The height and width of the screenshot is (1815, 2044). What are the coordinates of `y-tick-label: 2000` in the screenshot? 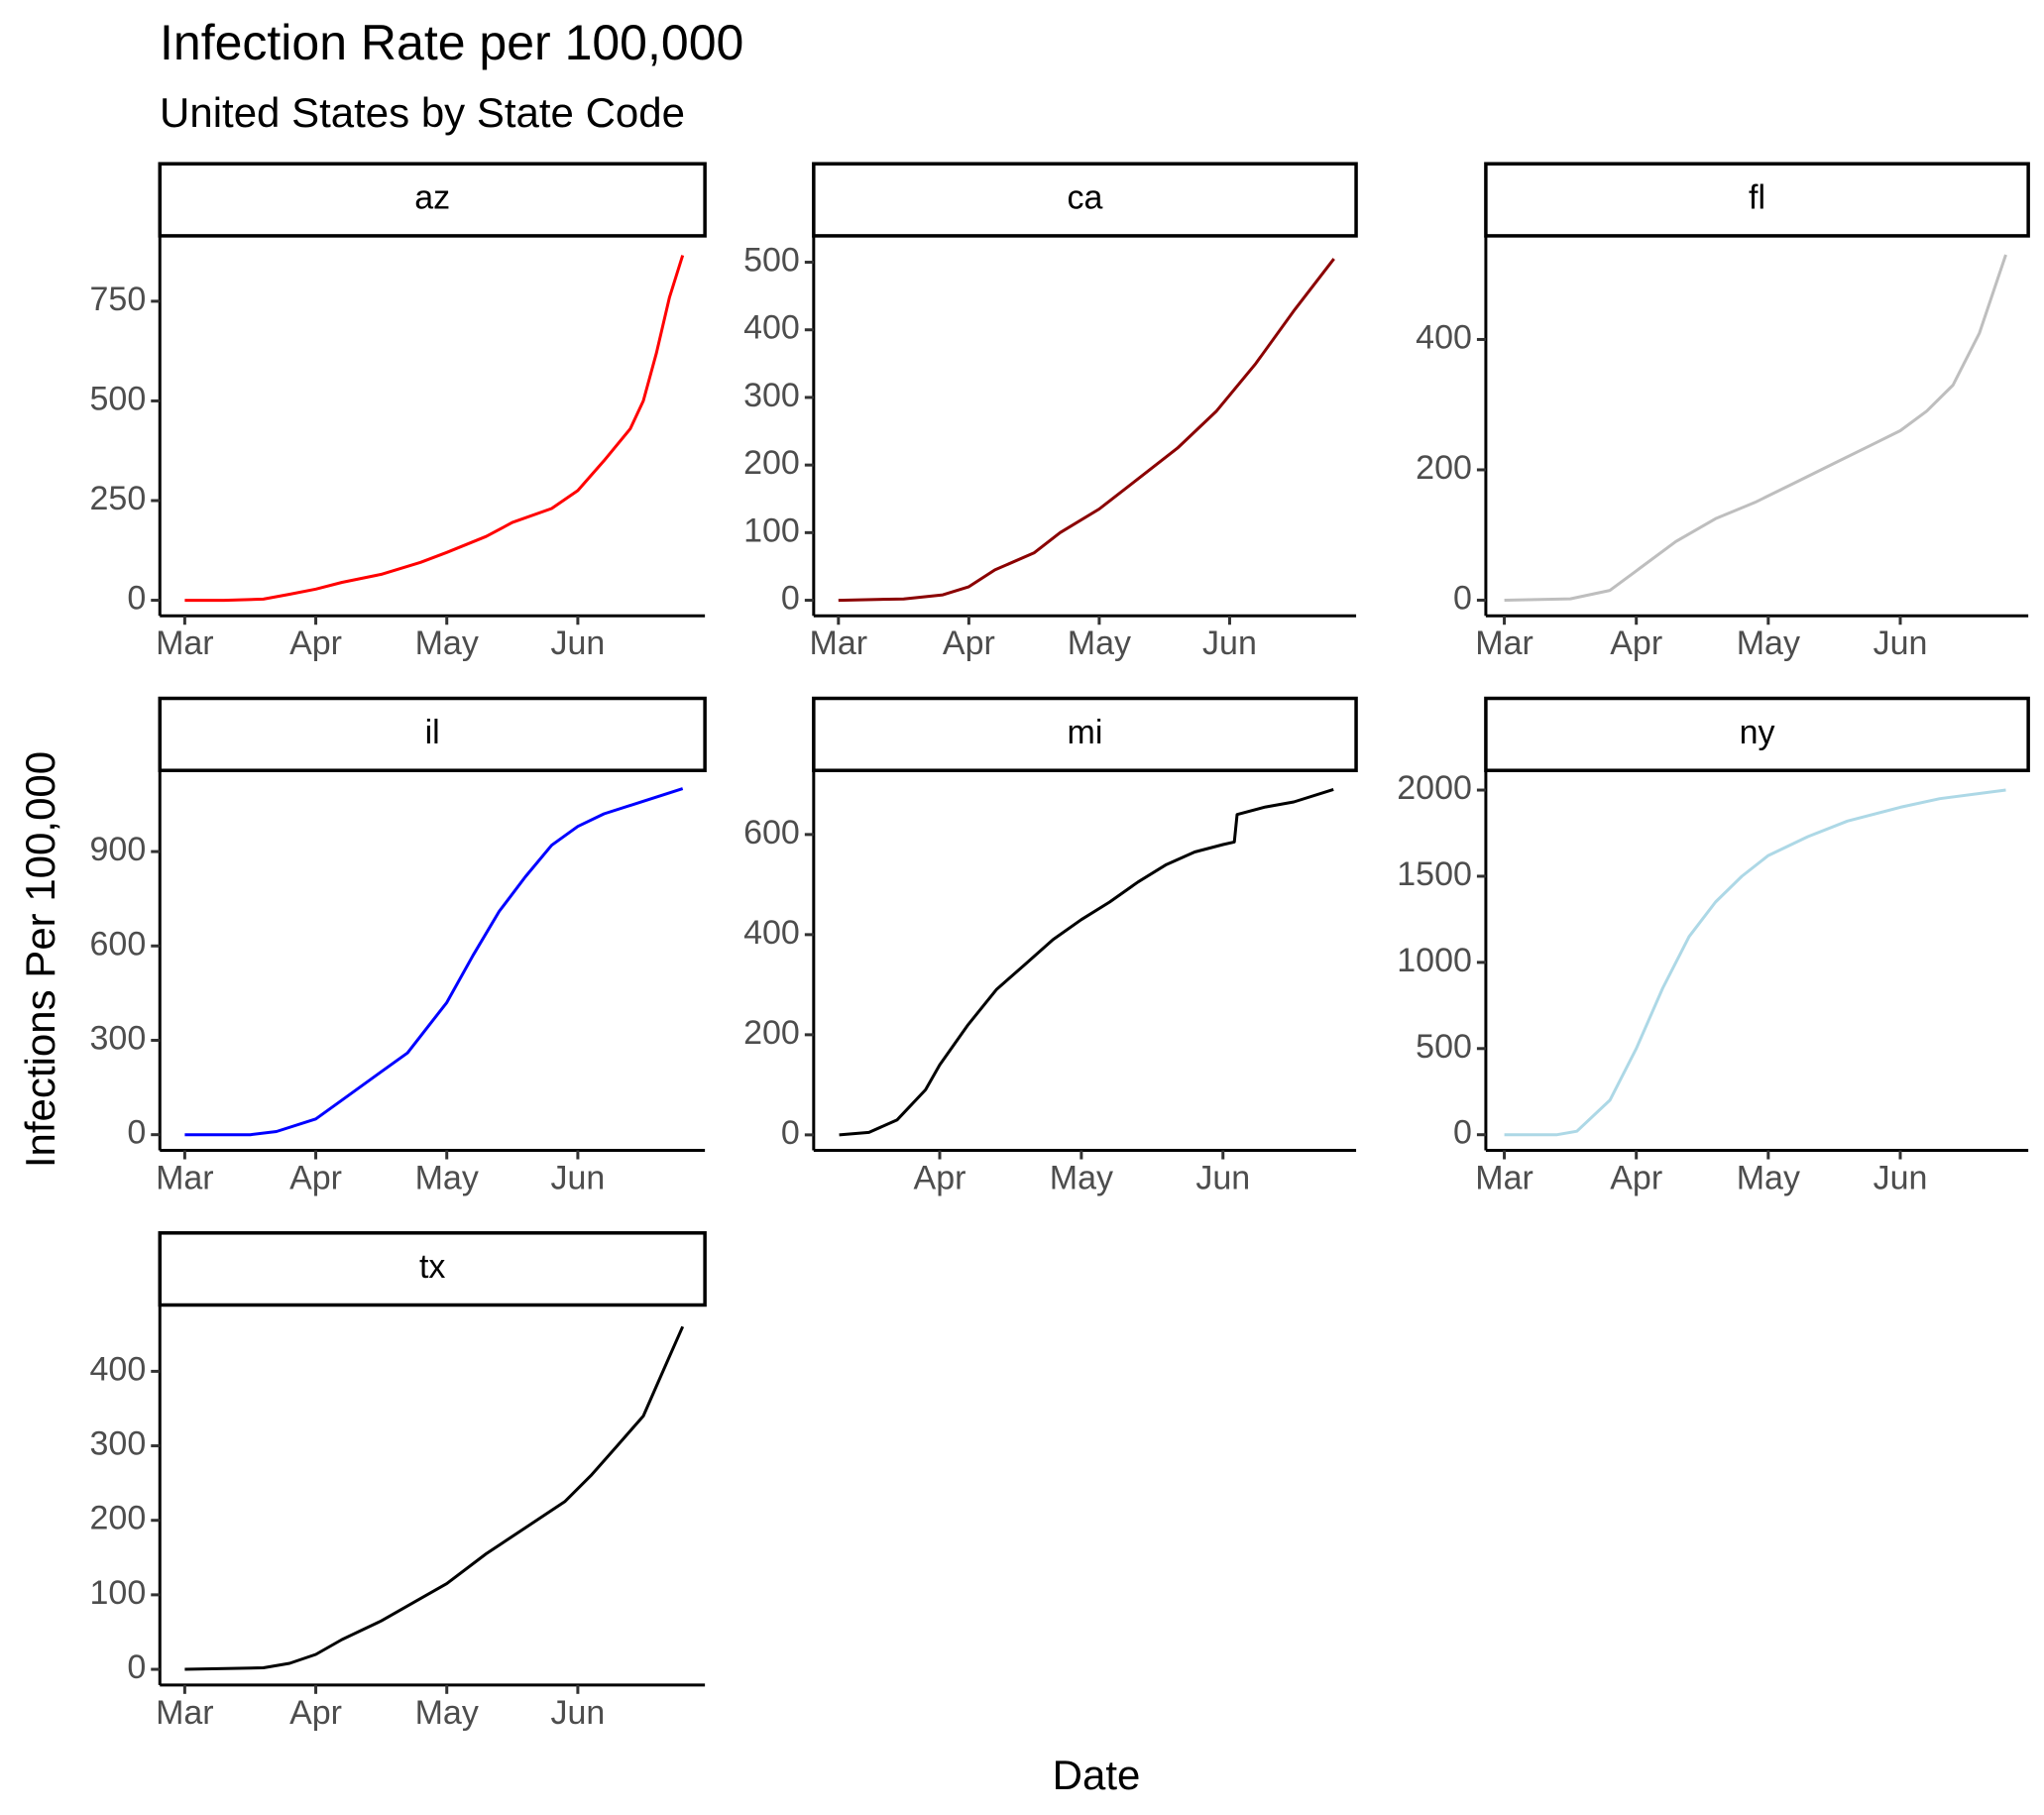 It's located at (1434, 788).